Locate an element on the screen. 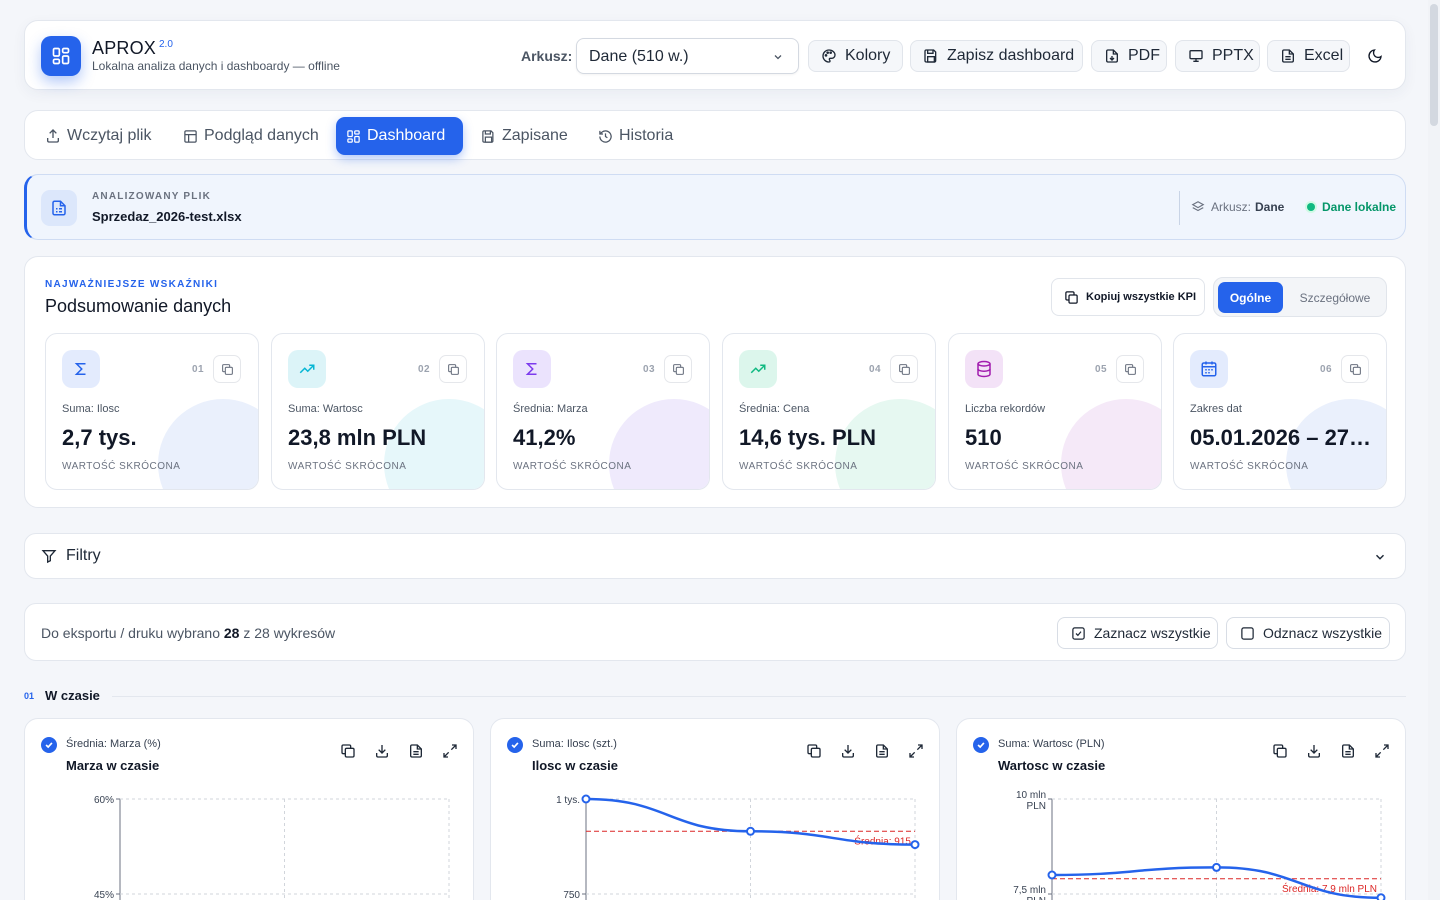 Image resolution: width=1440 pixels, height=900 pixels. save-dashboard-label: Zapisz dashboard is located at coordinates (1011, 55).